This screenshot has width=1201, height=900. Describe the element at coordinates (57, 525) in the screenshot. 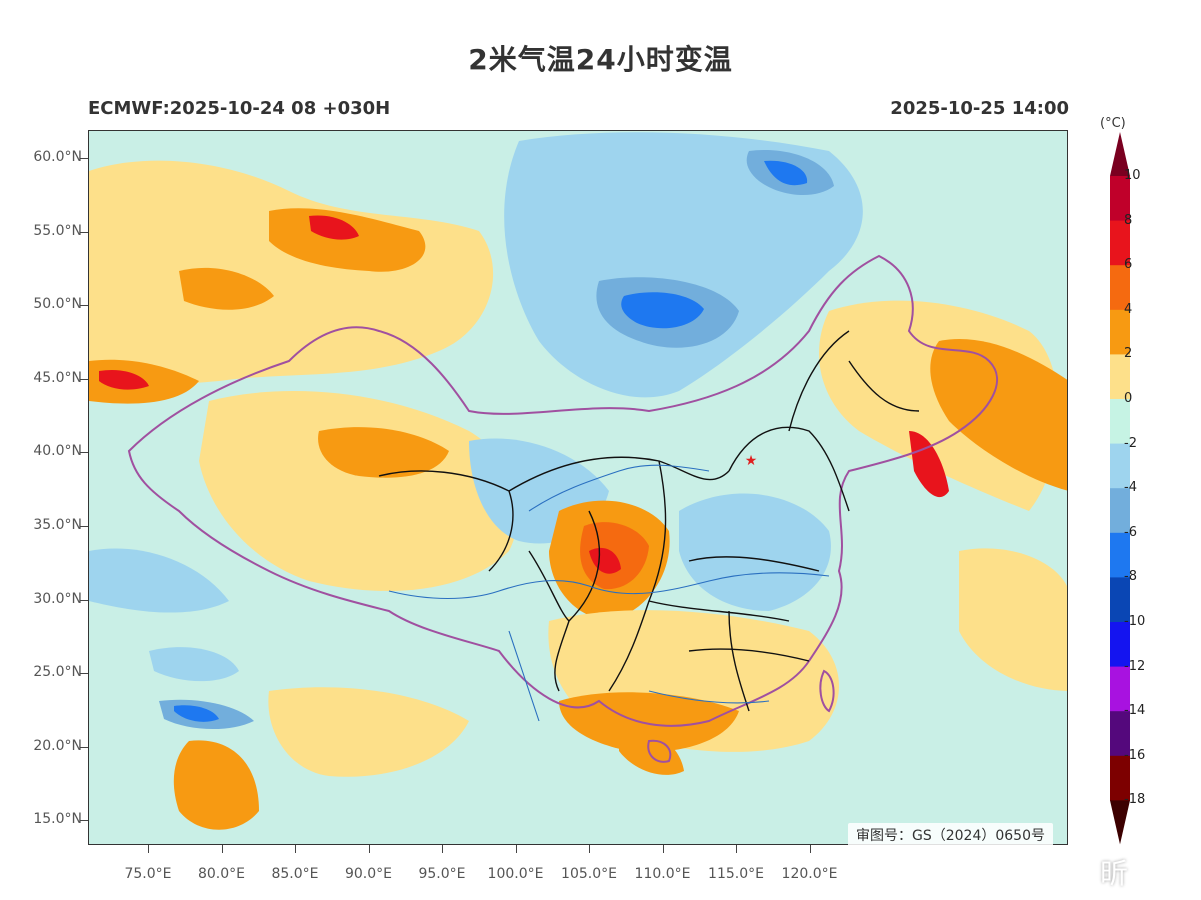

I see `lat-label: 35.0°N` at that location.